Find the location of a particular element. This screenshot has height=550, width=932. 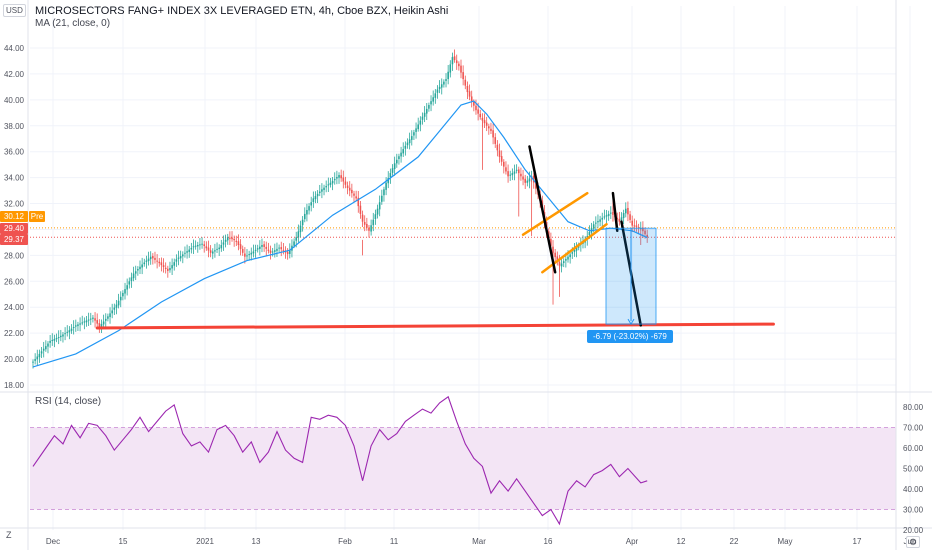

timezone-button: Z is located at coordinates (9, 535).